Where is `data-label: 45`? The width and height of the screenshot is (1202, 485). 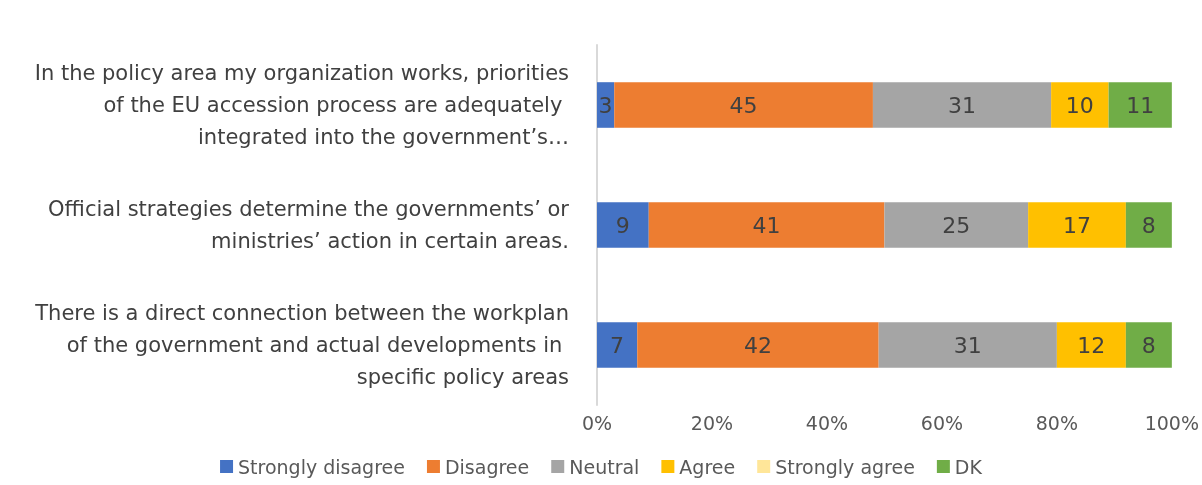
data-label: 45 is located at coordinates (743, 105).